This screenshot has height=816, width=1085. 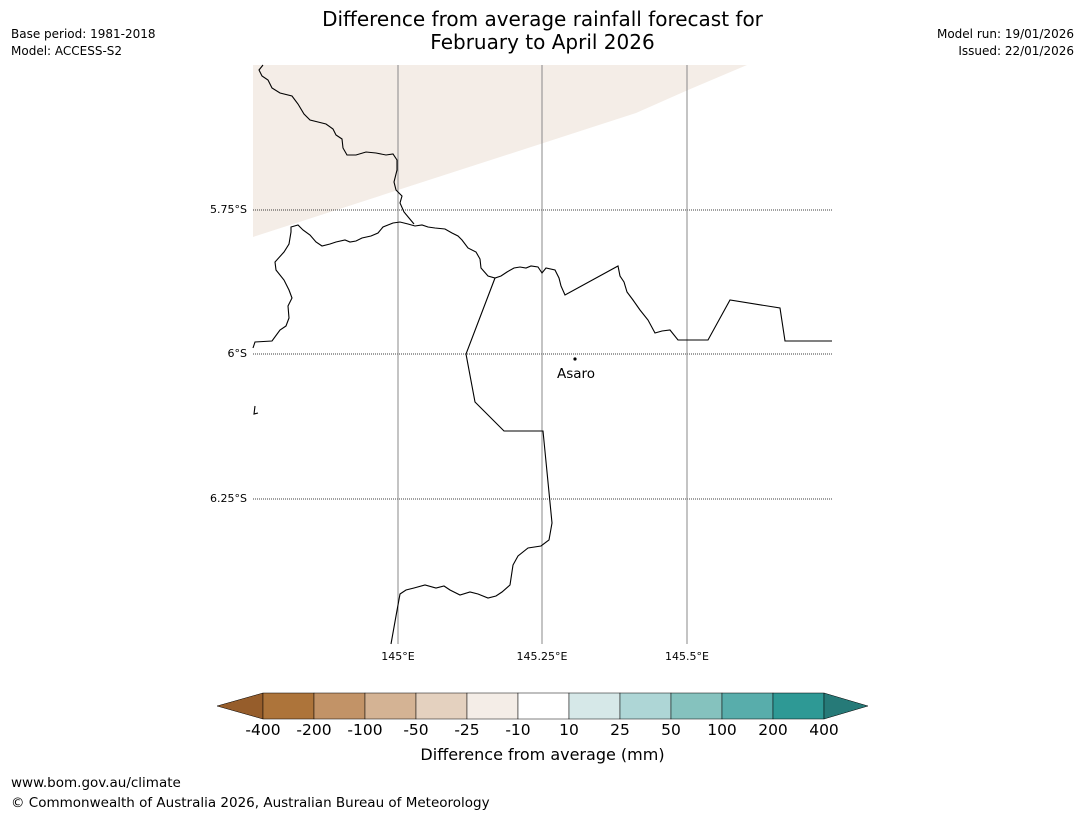 What do you see at coordinates (228, 498) in the screenshot?
I see `lat-label: 6.25°S` at bounding box center [228, 498].